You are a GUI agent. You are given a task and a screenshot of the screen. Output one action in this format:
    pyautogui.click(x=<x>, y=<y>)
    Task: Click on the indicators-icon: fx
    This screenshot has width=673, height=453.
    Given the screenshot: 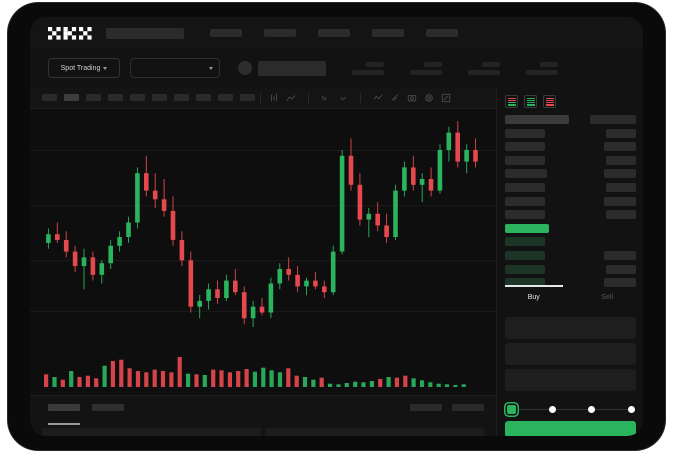 What is the action you would take?
    pyautogui.click(x=326, y=98)
    